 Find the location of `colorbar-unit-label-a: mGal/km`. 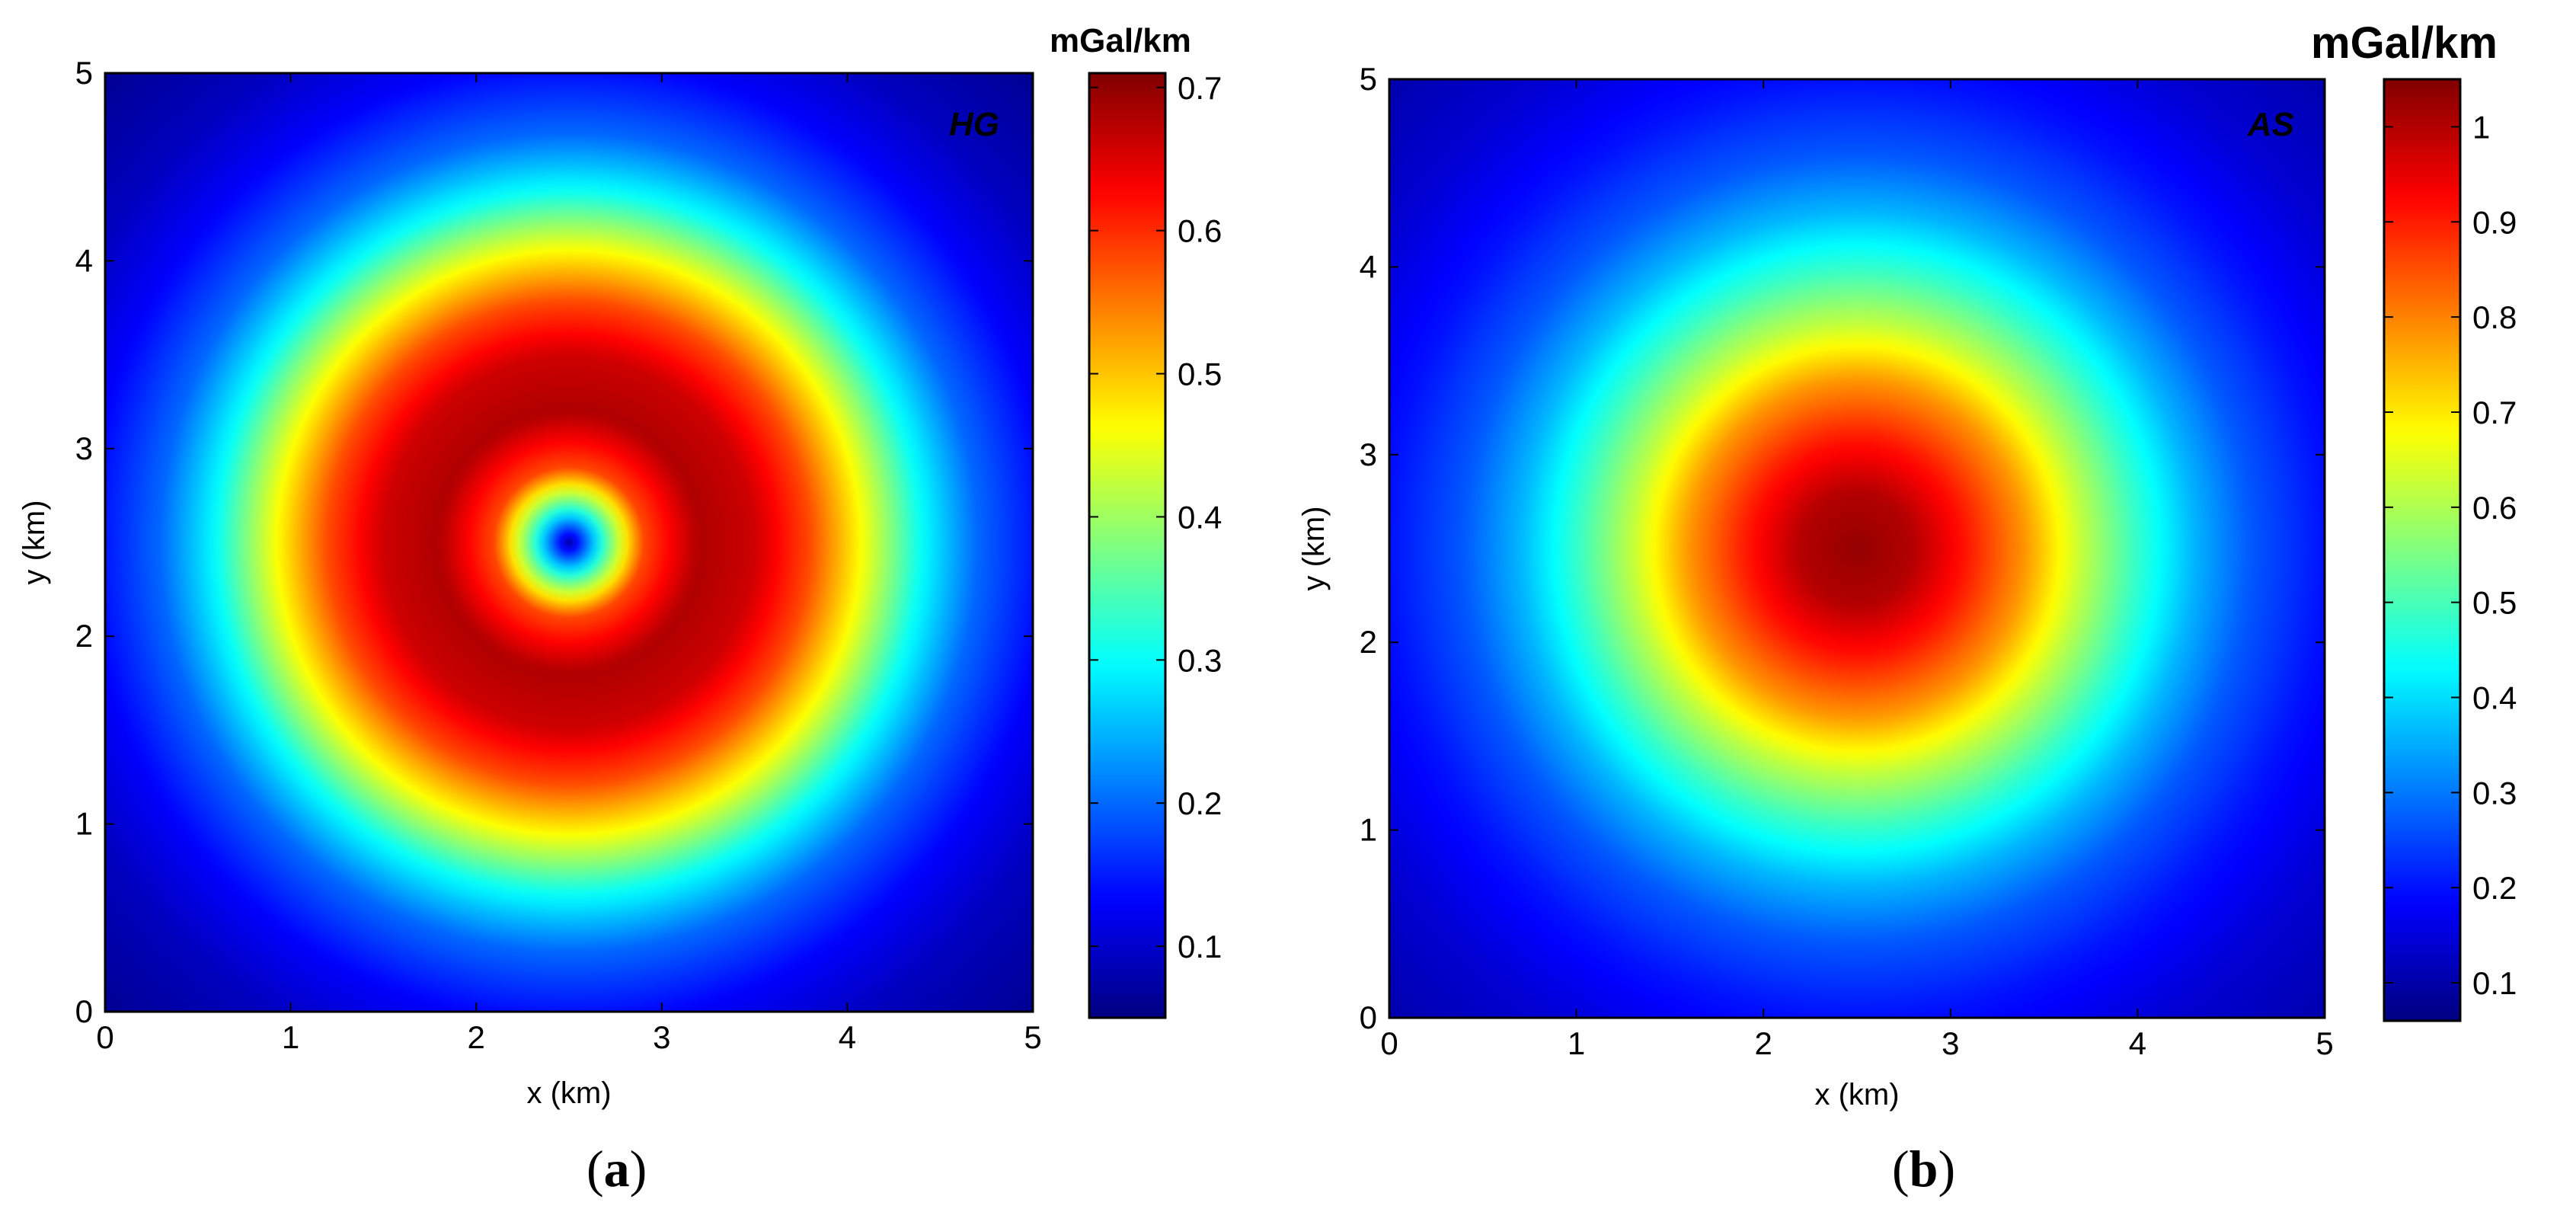

colorbar-unit-label-a: mGal/km is located at coordinates (1120, 40).